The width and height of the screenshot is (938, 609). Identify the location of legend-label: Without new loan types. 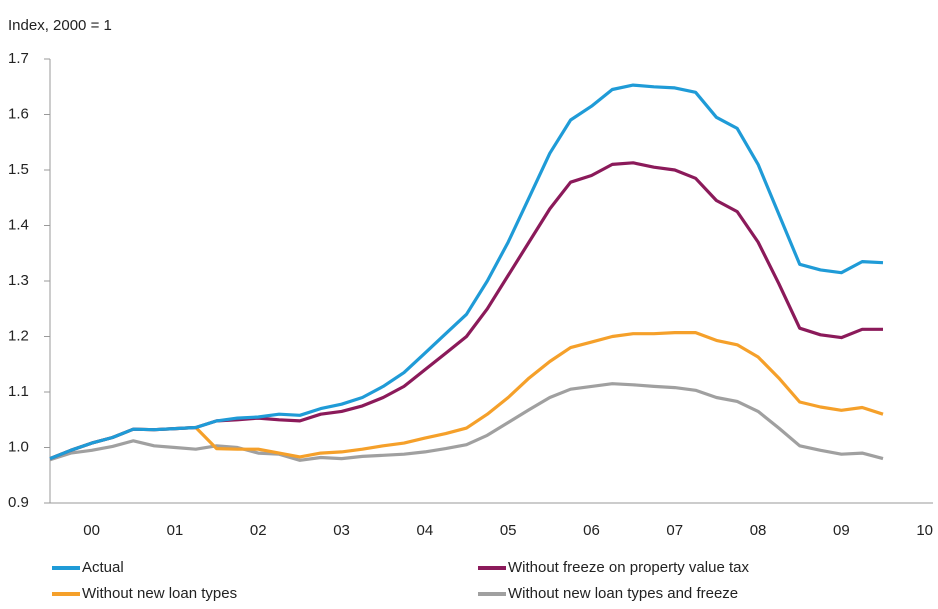
(159, 593).